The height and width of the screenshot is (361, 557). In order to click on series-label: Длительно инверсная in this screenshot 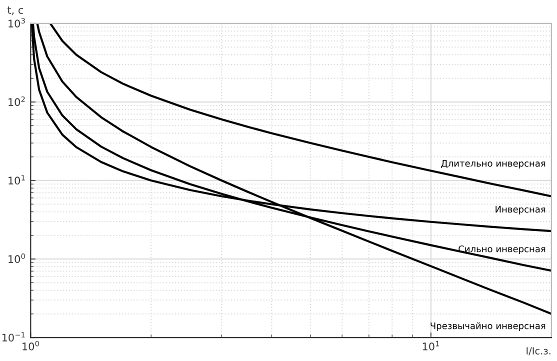, I will do `click(493, 164)`.